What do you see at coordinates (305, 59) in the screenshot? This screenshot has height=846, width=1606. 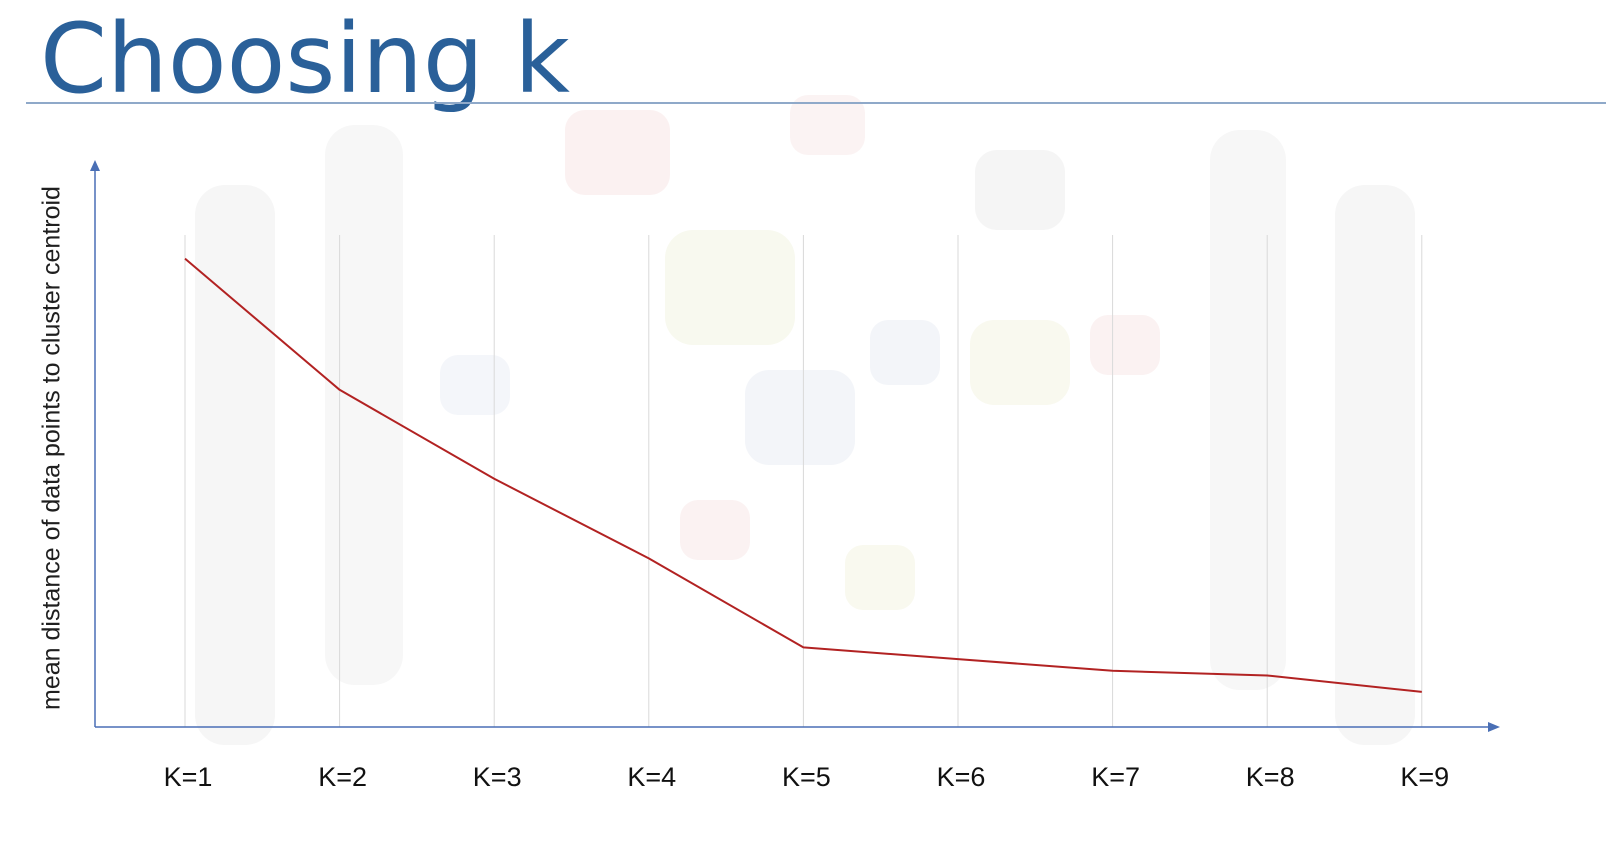 I see `page-title: Choosing k` at bounding box center [305, 59].